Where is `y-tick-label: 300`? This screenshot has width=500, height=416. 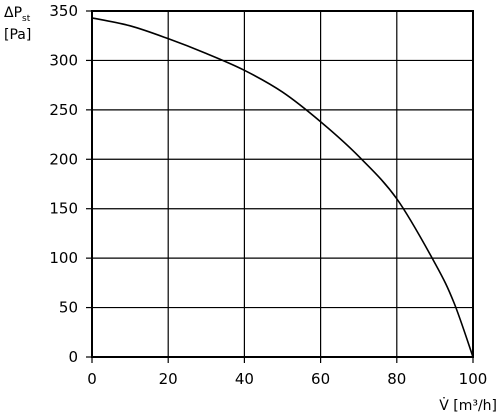
y-tick-label: 300 is located at coordinates (63, 60).